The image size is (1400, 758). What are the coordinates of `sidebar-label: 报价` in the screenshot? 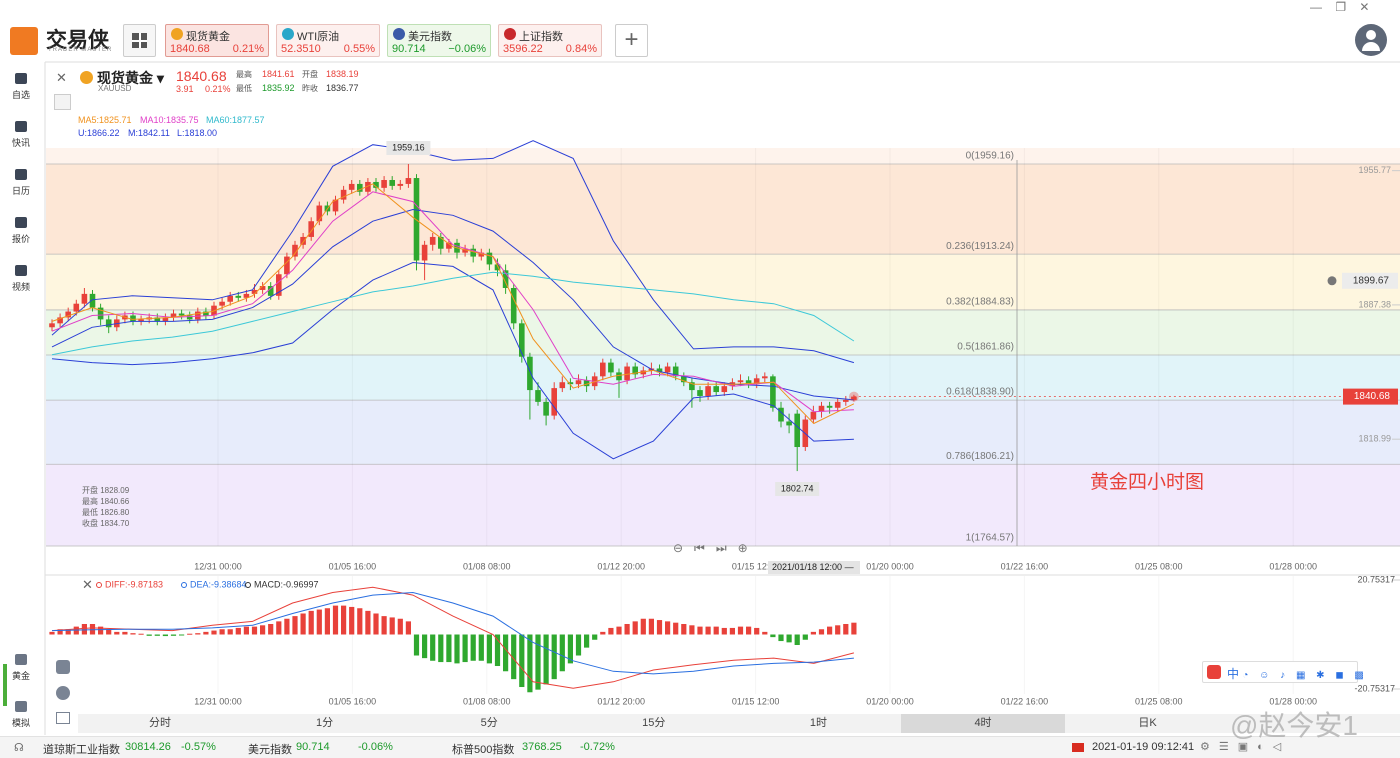 It's located at (20, 239).